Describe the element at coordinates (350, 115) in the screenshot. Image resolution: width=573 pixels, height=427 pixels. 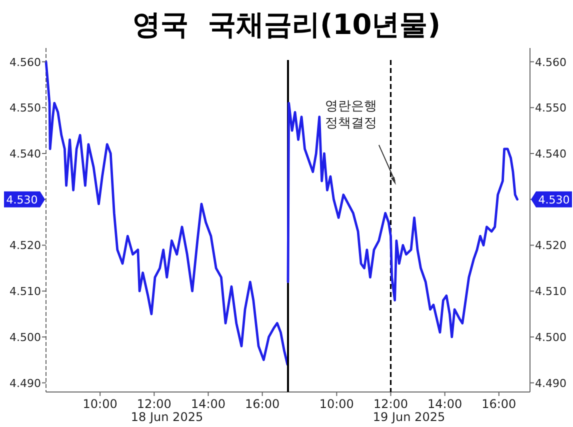
I see `annotation: 영란은행 정책결정` at that location.